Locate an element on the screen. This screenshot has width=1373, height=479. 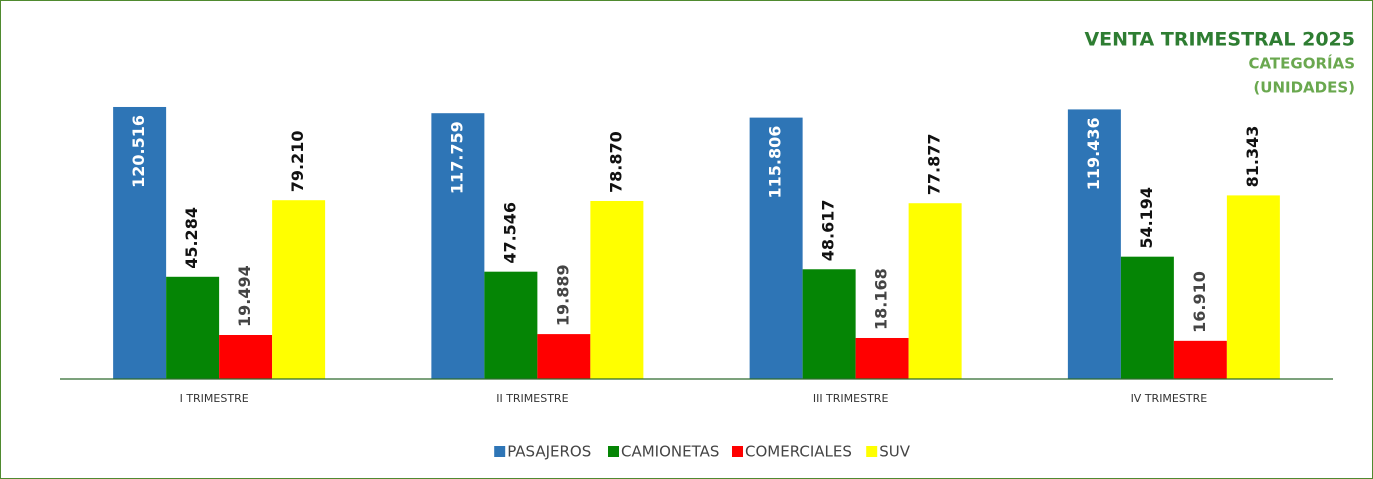
data-label: 77.877 is located at coordinates (934, 164).